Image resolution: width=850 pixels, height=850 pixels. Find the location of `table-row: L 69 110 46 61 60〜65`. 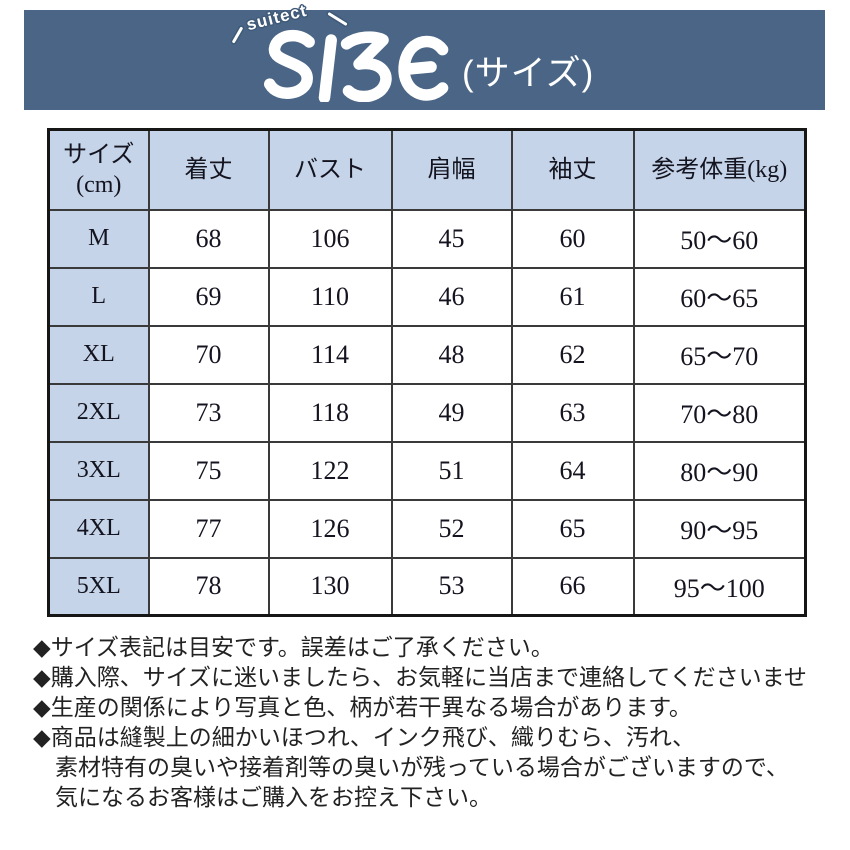

table-row: L 69 110 46 61 60〜65 is located at coordinates (427, 296).